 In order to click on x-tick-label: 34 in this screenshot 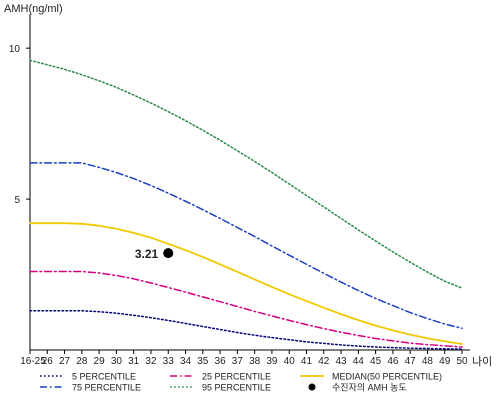, I will do `click(186, 361)`.